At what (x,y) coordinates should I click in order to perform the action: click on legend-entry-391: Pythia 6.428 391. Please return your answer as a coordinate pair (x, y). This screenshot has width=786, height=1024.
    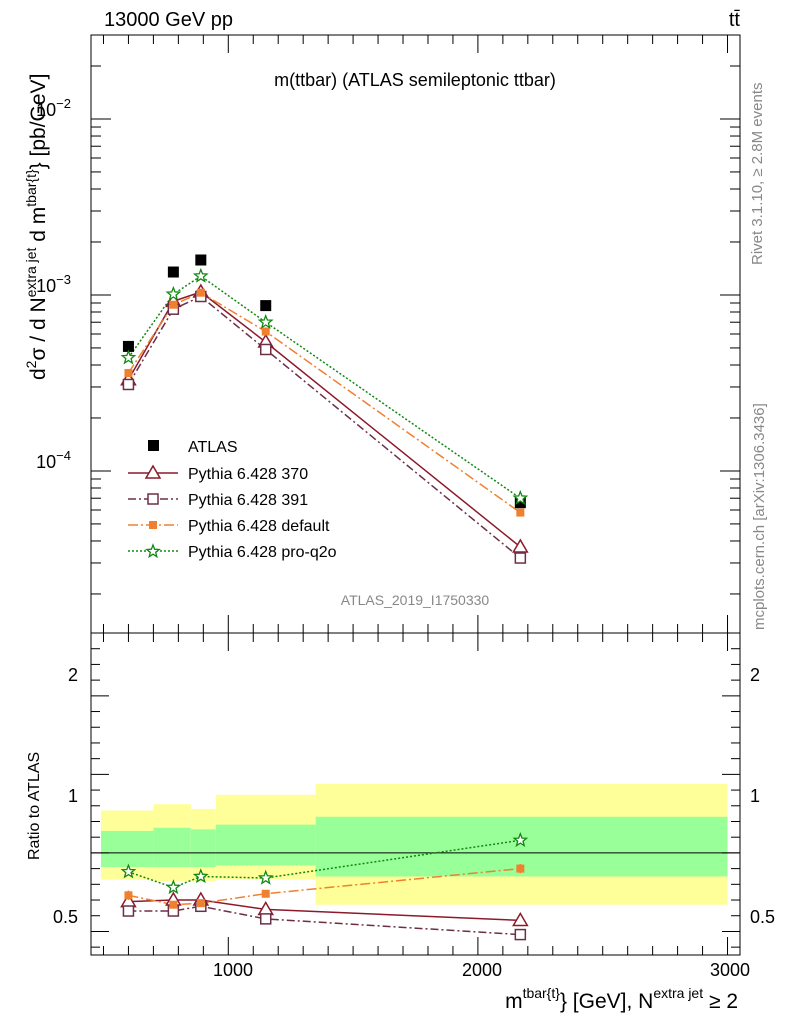
    Looking at the image, I should click on (218, 500).